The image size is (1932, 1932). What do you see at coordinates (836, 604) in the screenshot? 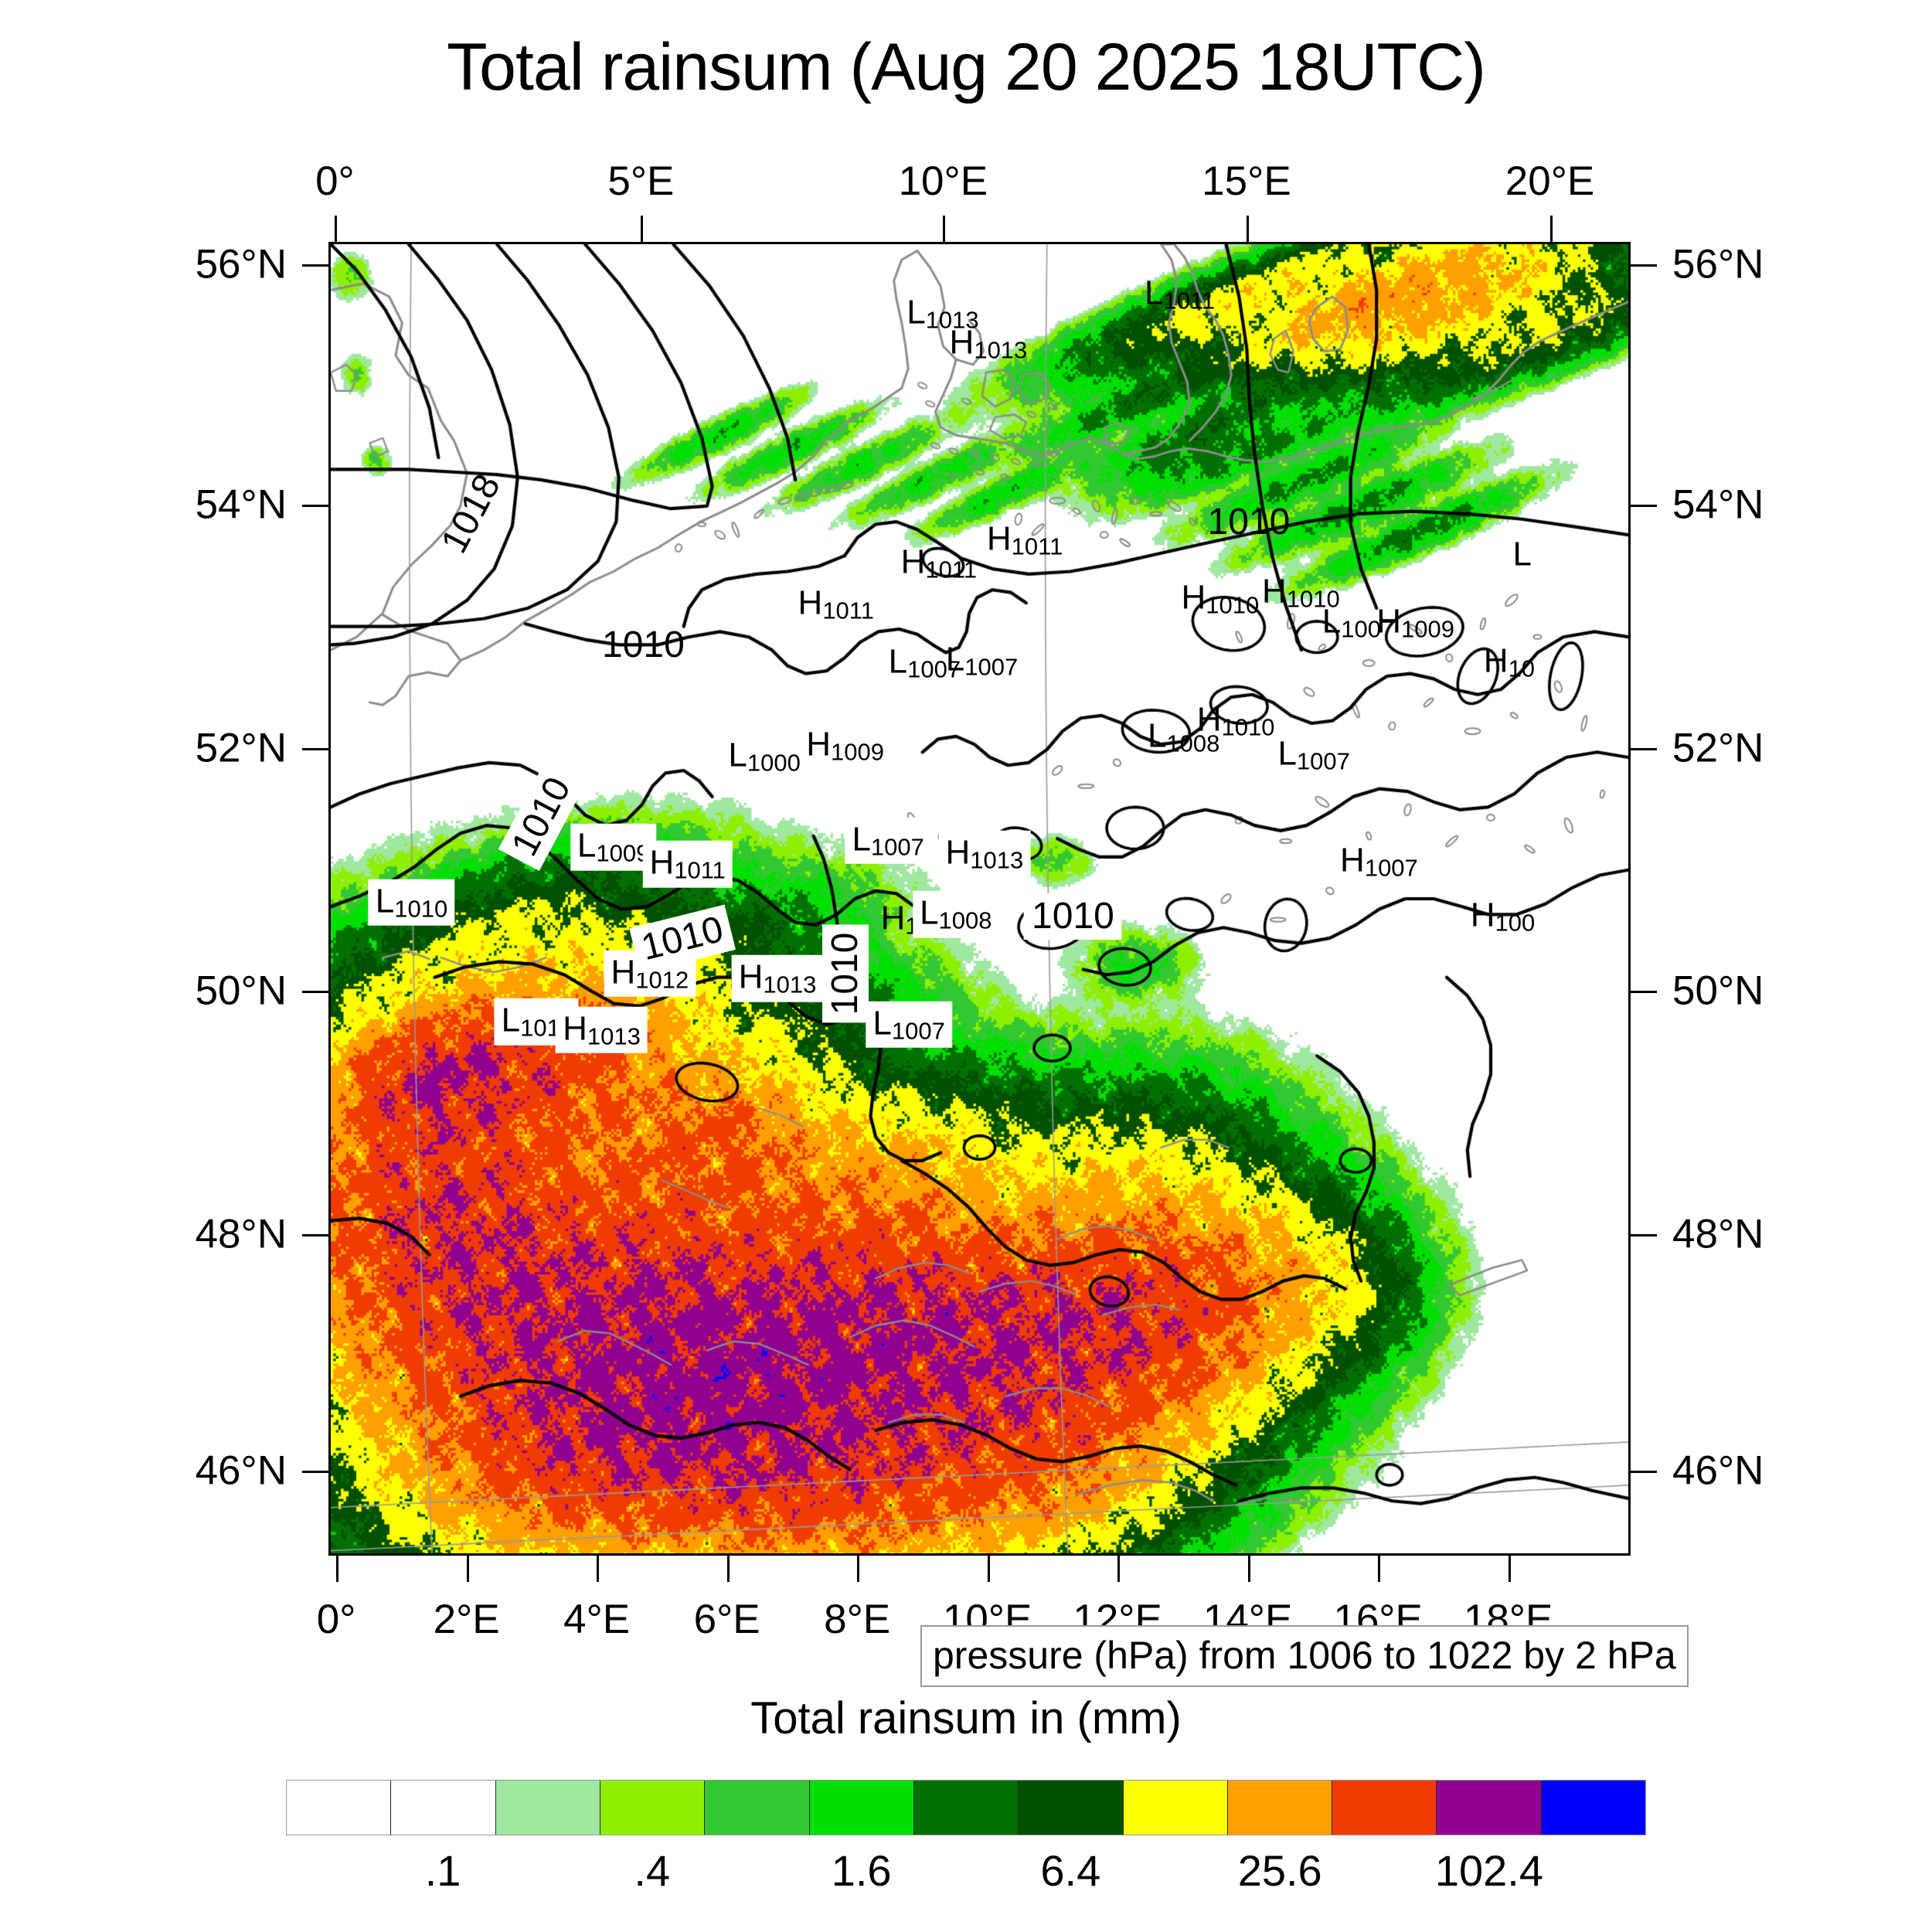
I see `pressure-system-label-h-5: H1011` at bounding box center [836, 604].